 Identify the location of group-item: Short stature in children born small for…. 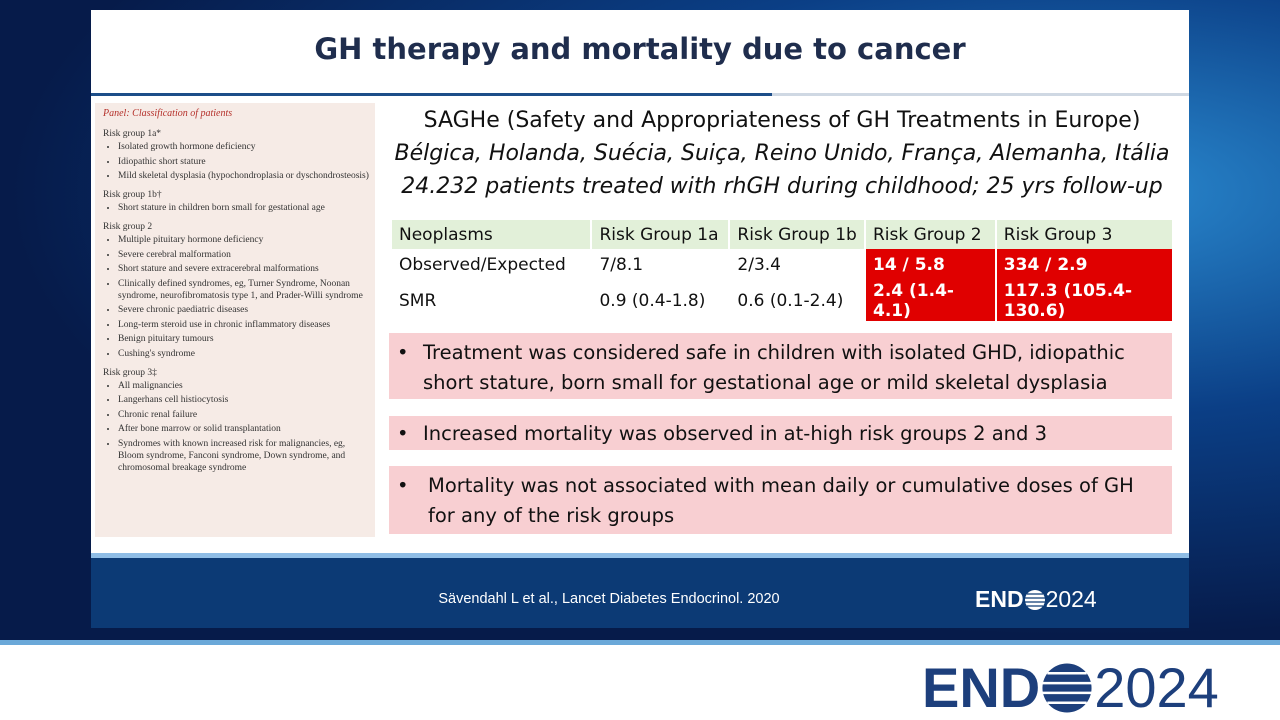
(243, 208).